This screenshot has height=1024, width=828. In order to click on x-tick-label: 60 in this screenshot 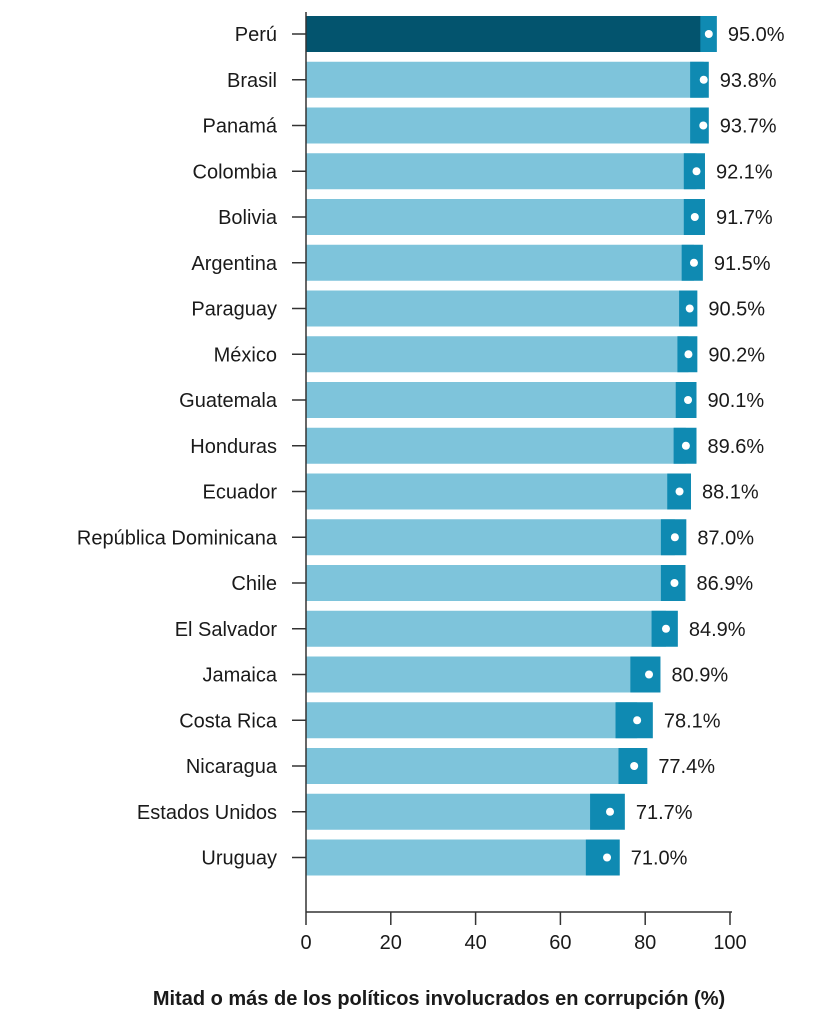, I will do `click(560, 943)`.